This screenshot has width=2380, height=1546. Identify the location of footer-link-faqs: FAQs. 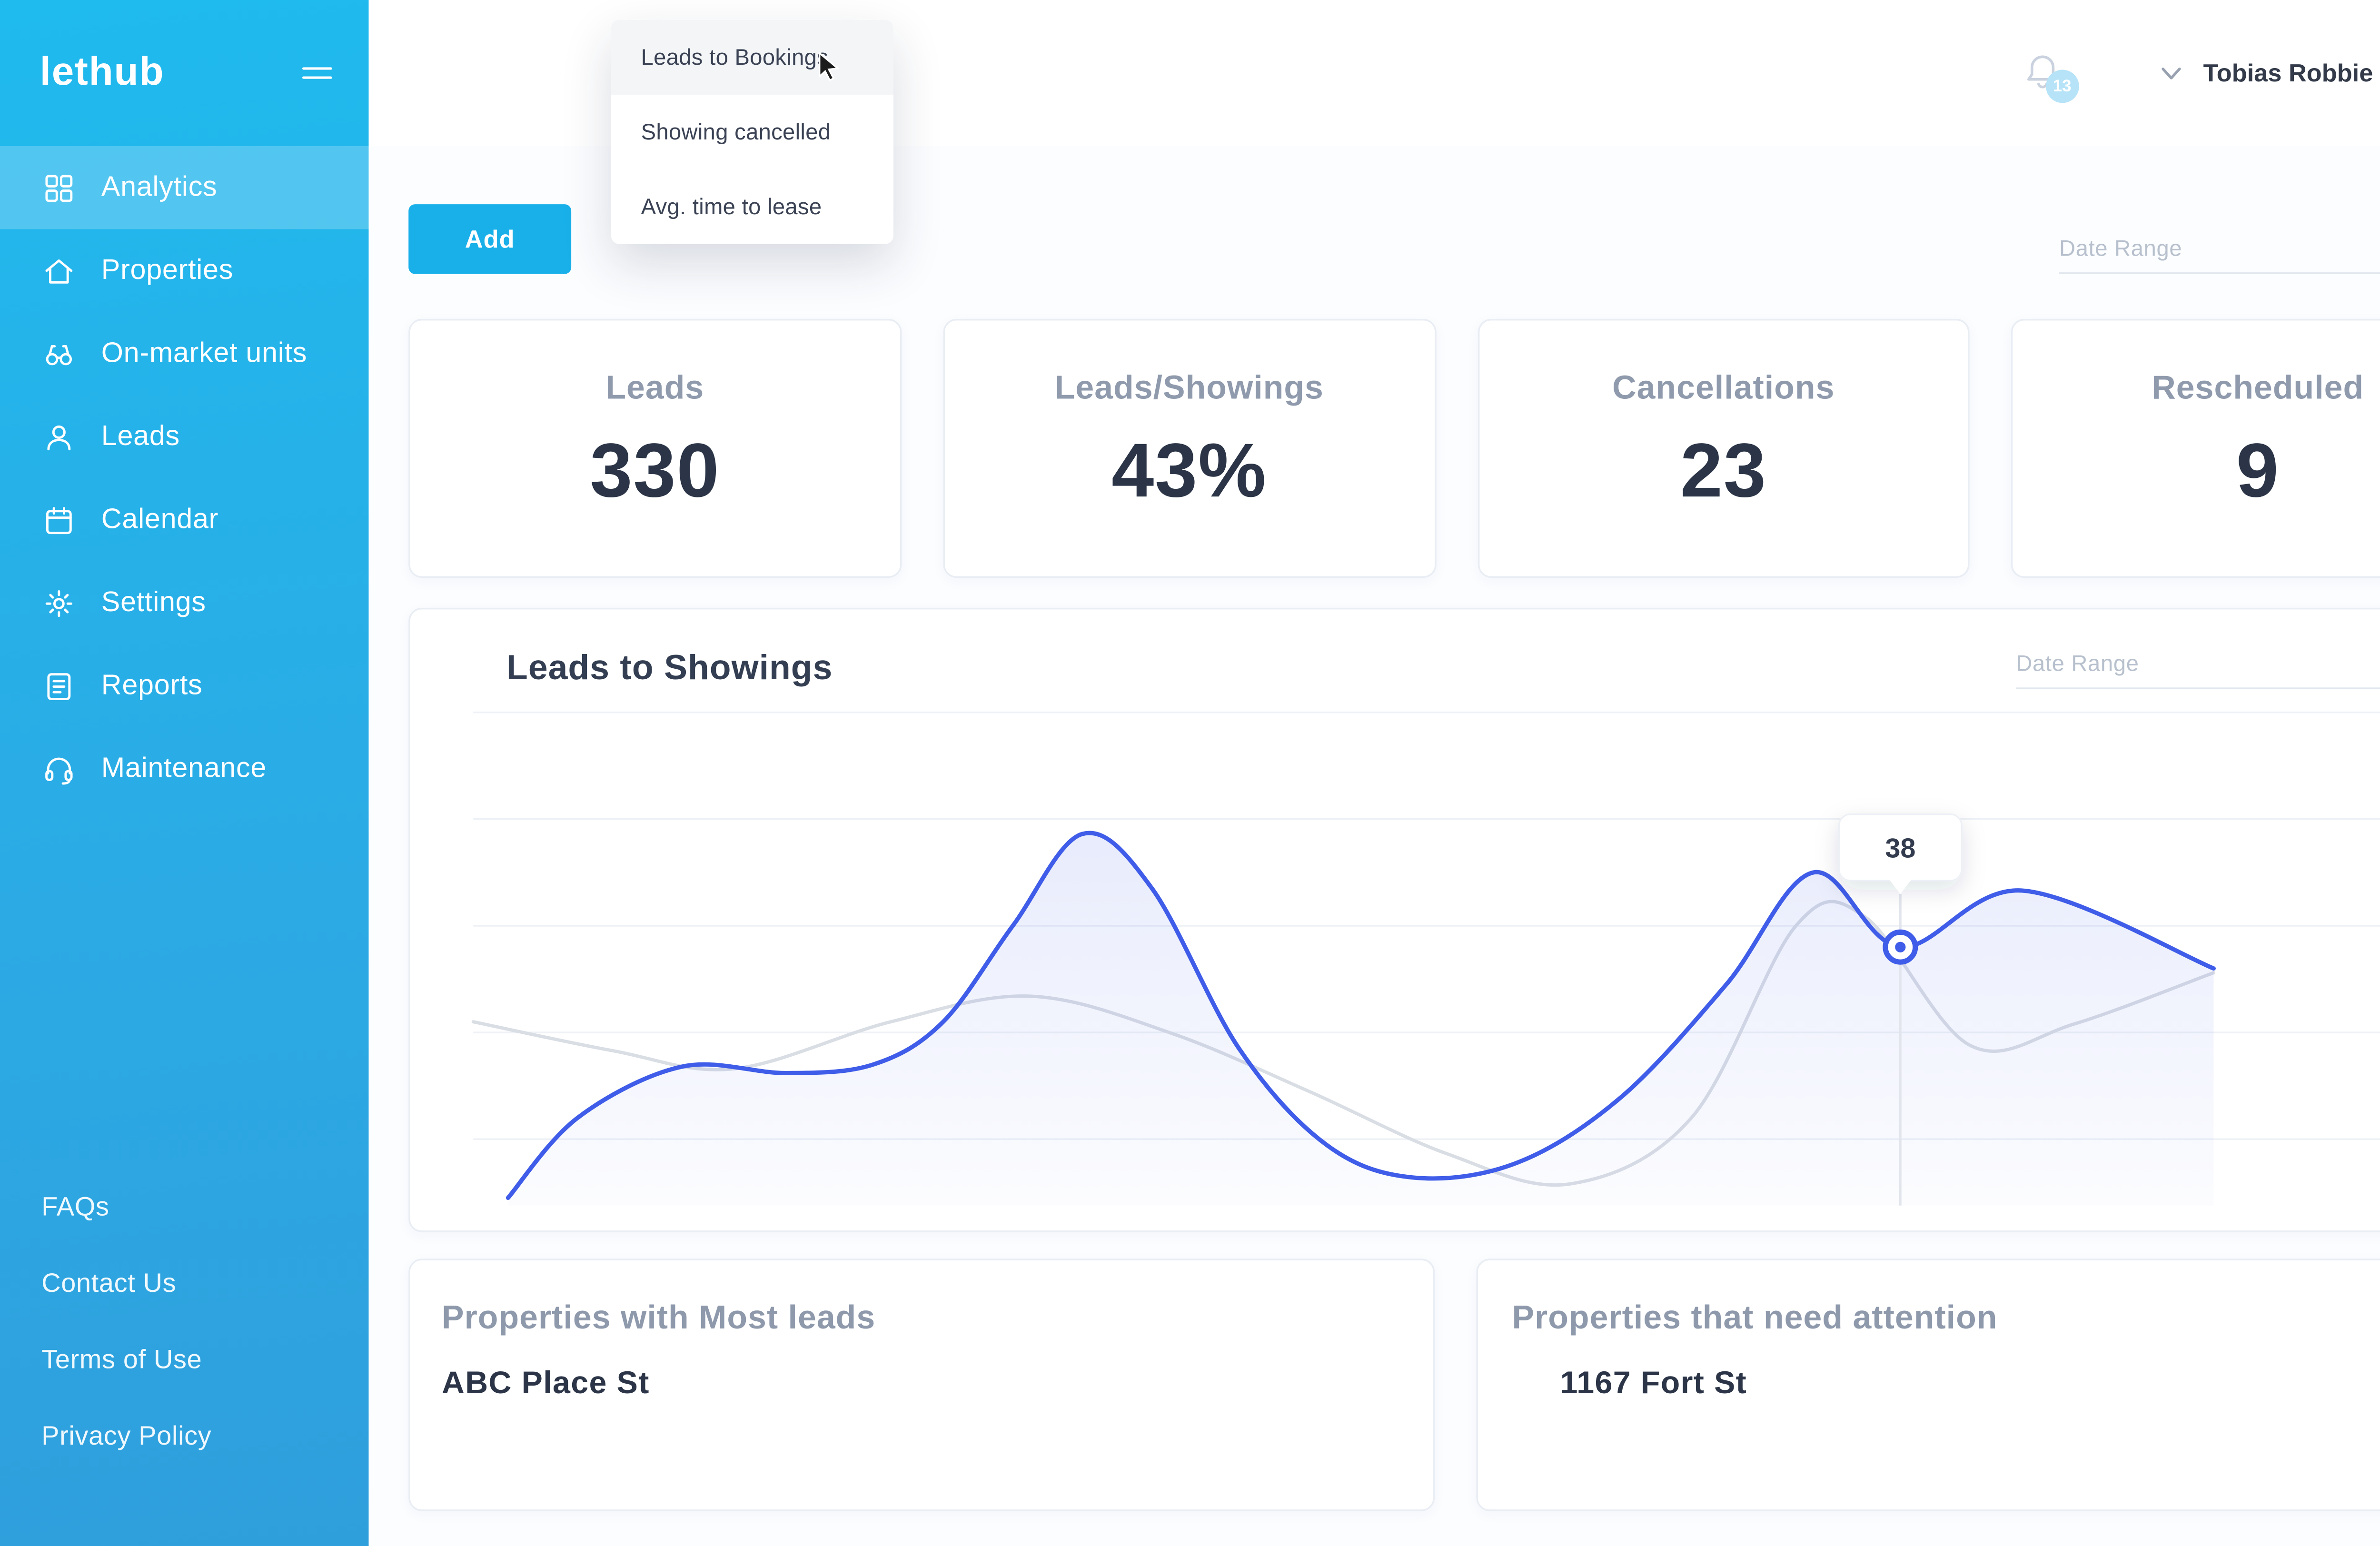
(75, 1208).